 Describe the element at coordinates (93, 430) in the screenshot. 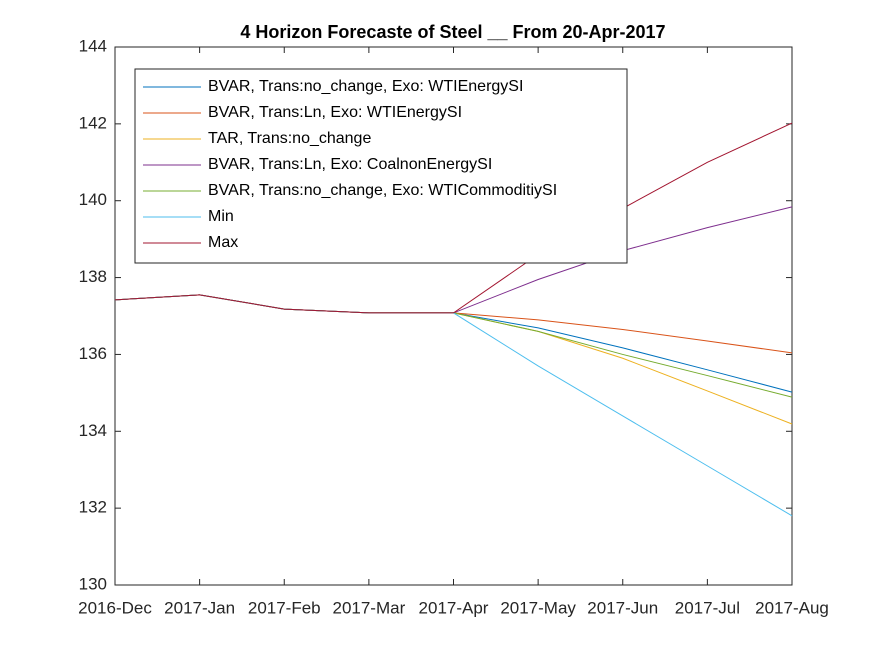

I see `y-tick-label: 134` at that location.